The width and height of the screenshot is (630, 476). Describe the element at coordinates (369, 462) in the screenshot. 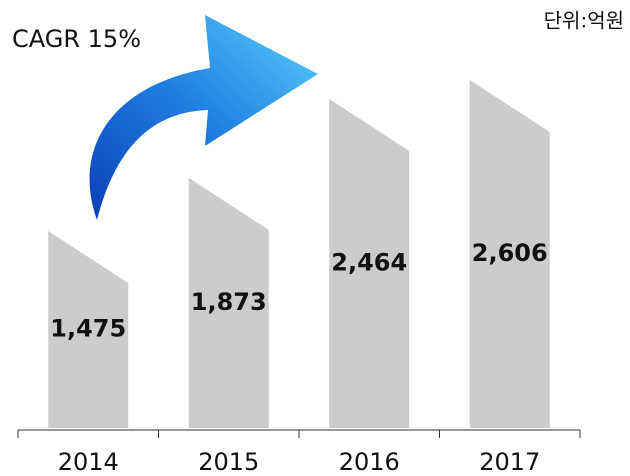

I see `x-tick-label: 2016` at that location.